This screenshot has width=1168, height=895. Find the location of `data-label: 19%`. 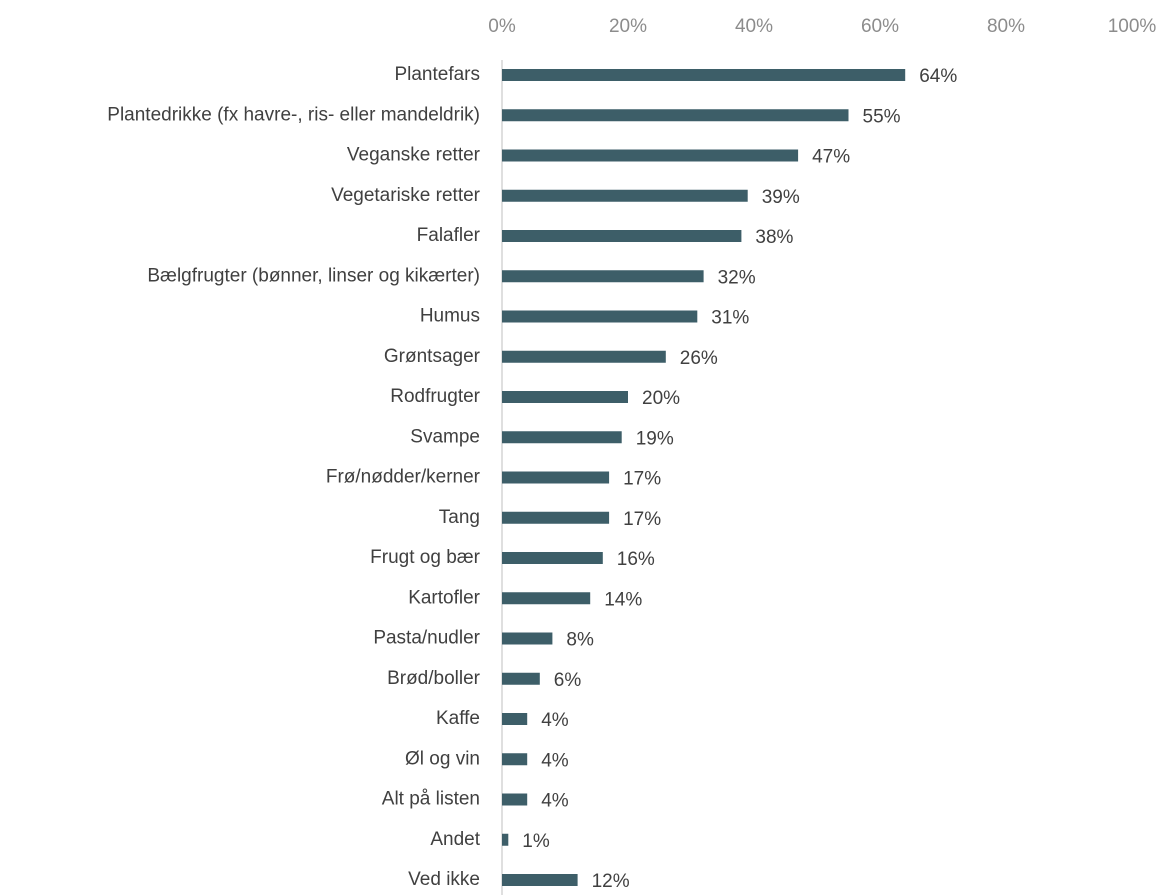

data-label: 19% is located at coordinates (655, 438).